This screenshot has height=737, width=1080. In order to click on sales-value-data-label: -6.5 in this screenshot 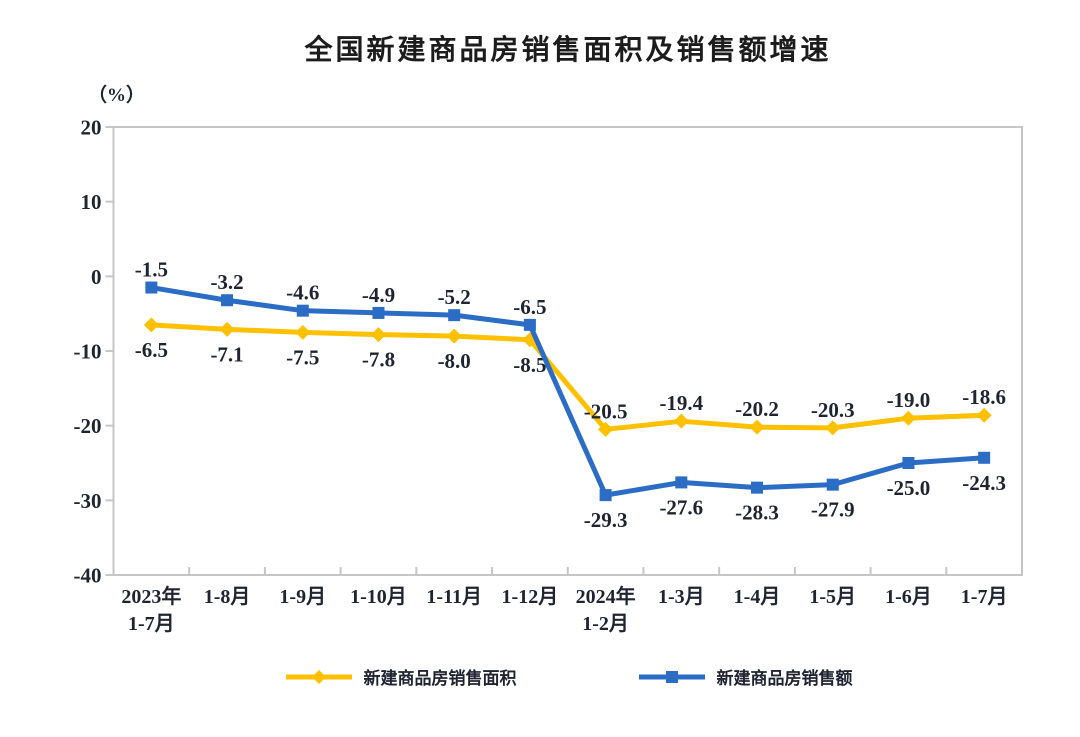, I will do `click(529, 307)`.